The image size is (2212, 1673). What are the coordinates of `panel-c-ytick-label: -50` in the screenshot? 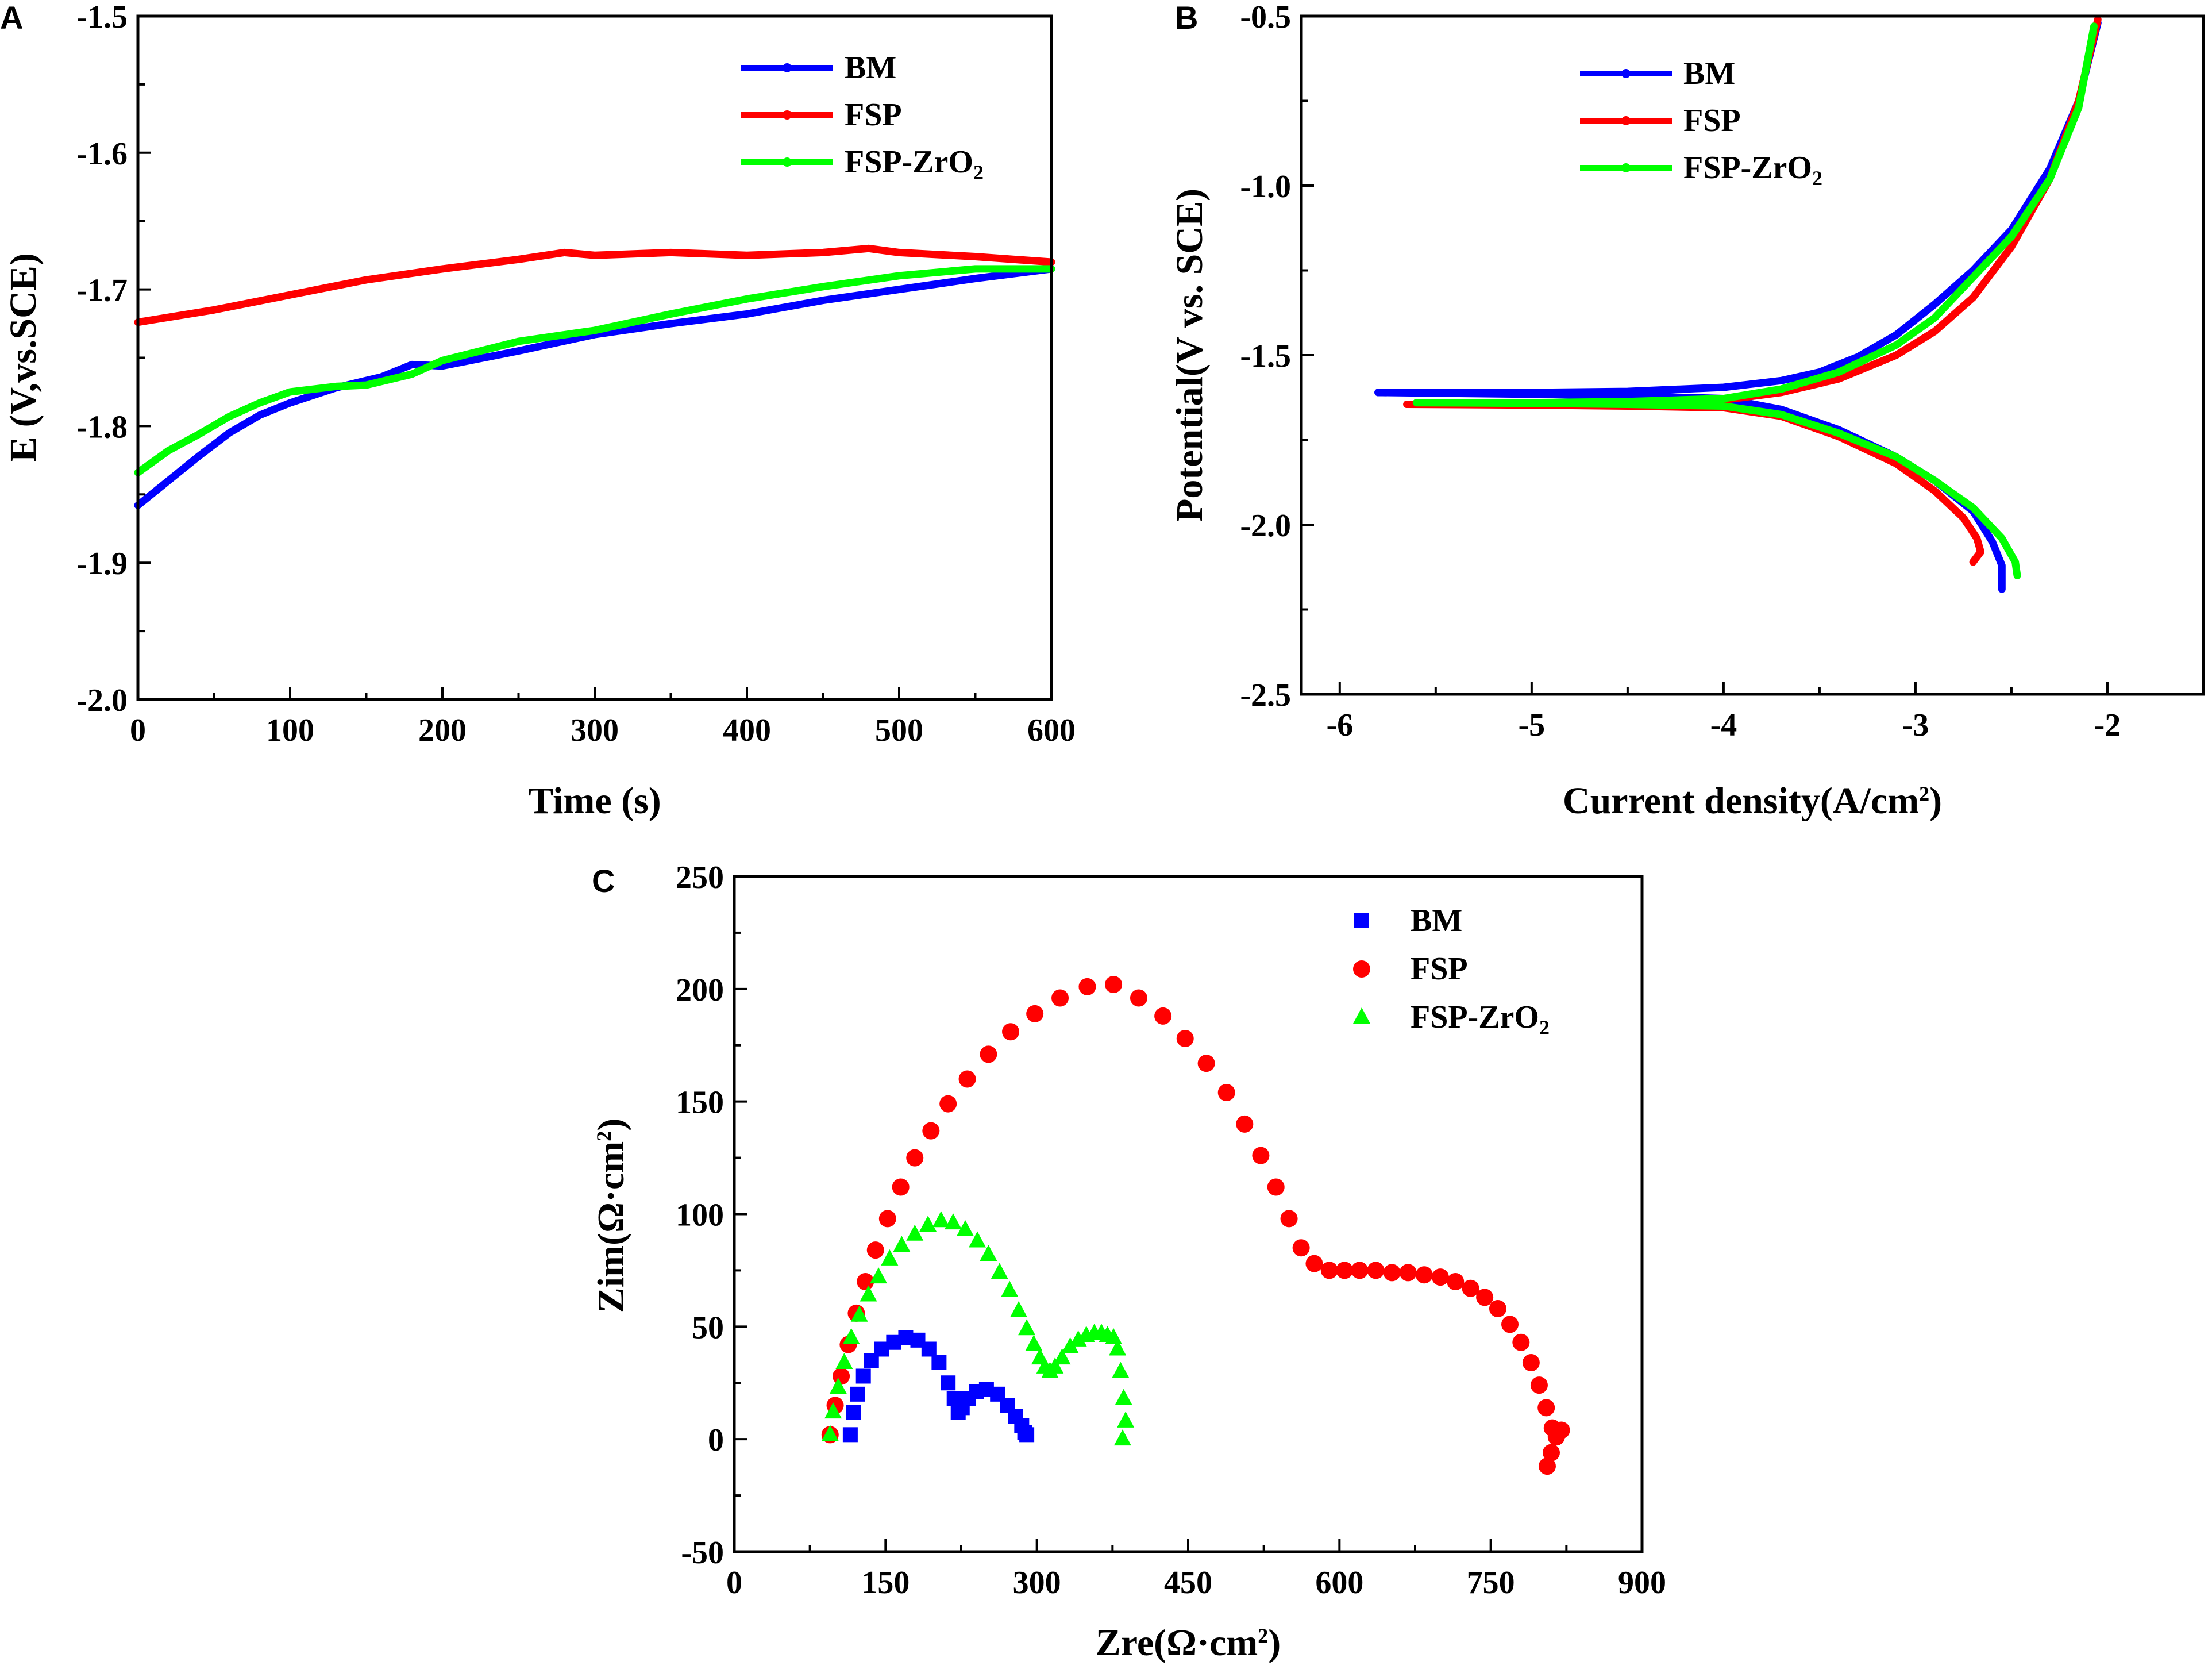 It's located at (702, 1553).